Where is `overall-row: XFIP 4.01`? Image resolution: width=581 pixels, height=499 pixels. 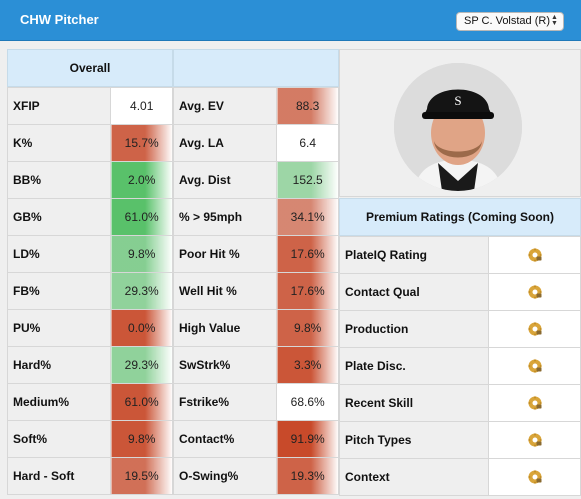 overall-row: XFIP 4.01 is located at coordinates (89, 106).